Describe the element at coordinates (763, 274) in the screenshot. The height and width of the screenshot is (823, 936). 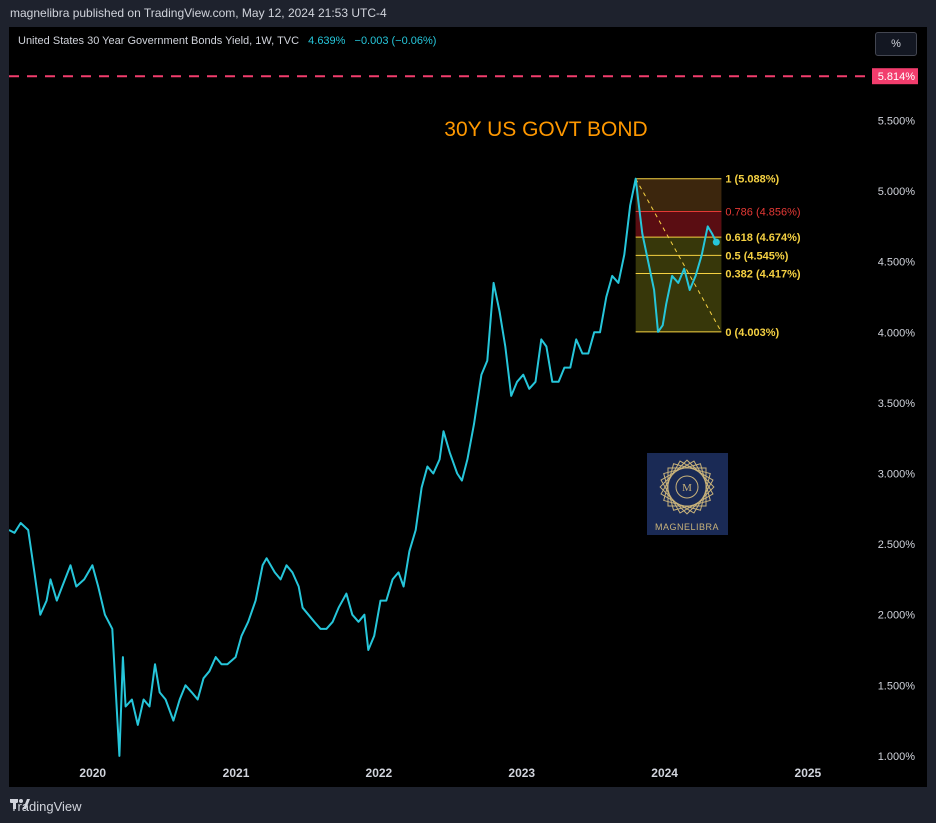
I see `fib-level-label: 0.382 (4.417%)` at that location.